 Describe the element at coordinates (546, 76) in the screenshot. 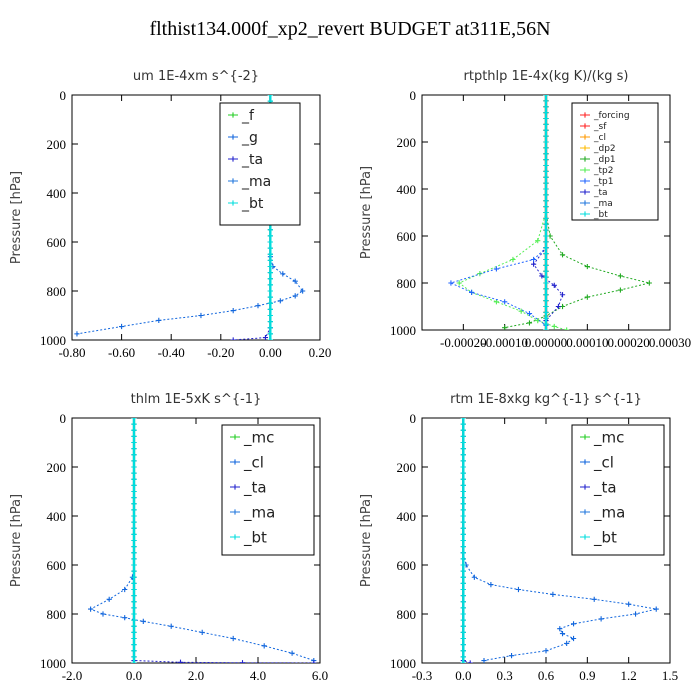

I see `chart-title: rtpthlp 1E-4x(kg K)/(kg s)` at that location.